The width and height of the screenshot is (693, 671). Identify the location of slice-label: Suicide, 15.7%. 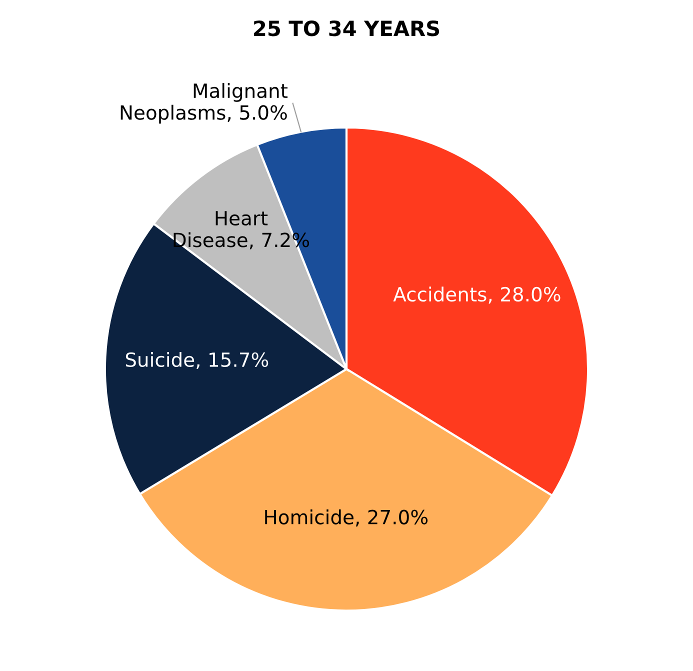
(197, 361).